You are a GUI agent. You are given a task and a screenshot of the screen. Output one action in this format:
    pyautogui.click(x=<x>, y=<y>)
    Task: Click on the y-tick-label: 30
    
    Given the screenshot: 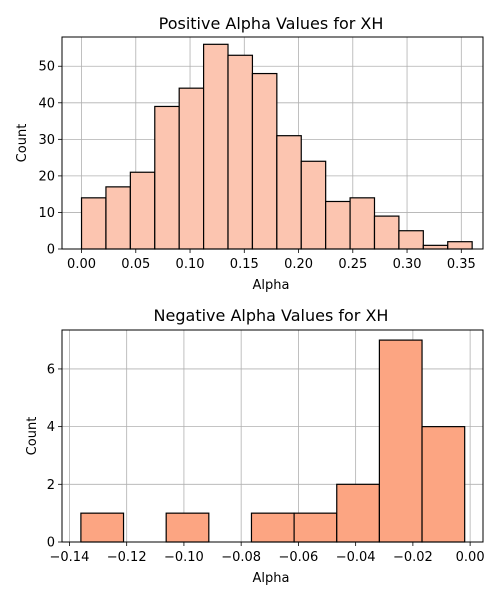 What is the action you would take?
    pyautogui.click(x=46, y=140)
    